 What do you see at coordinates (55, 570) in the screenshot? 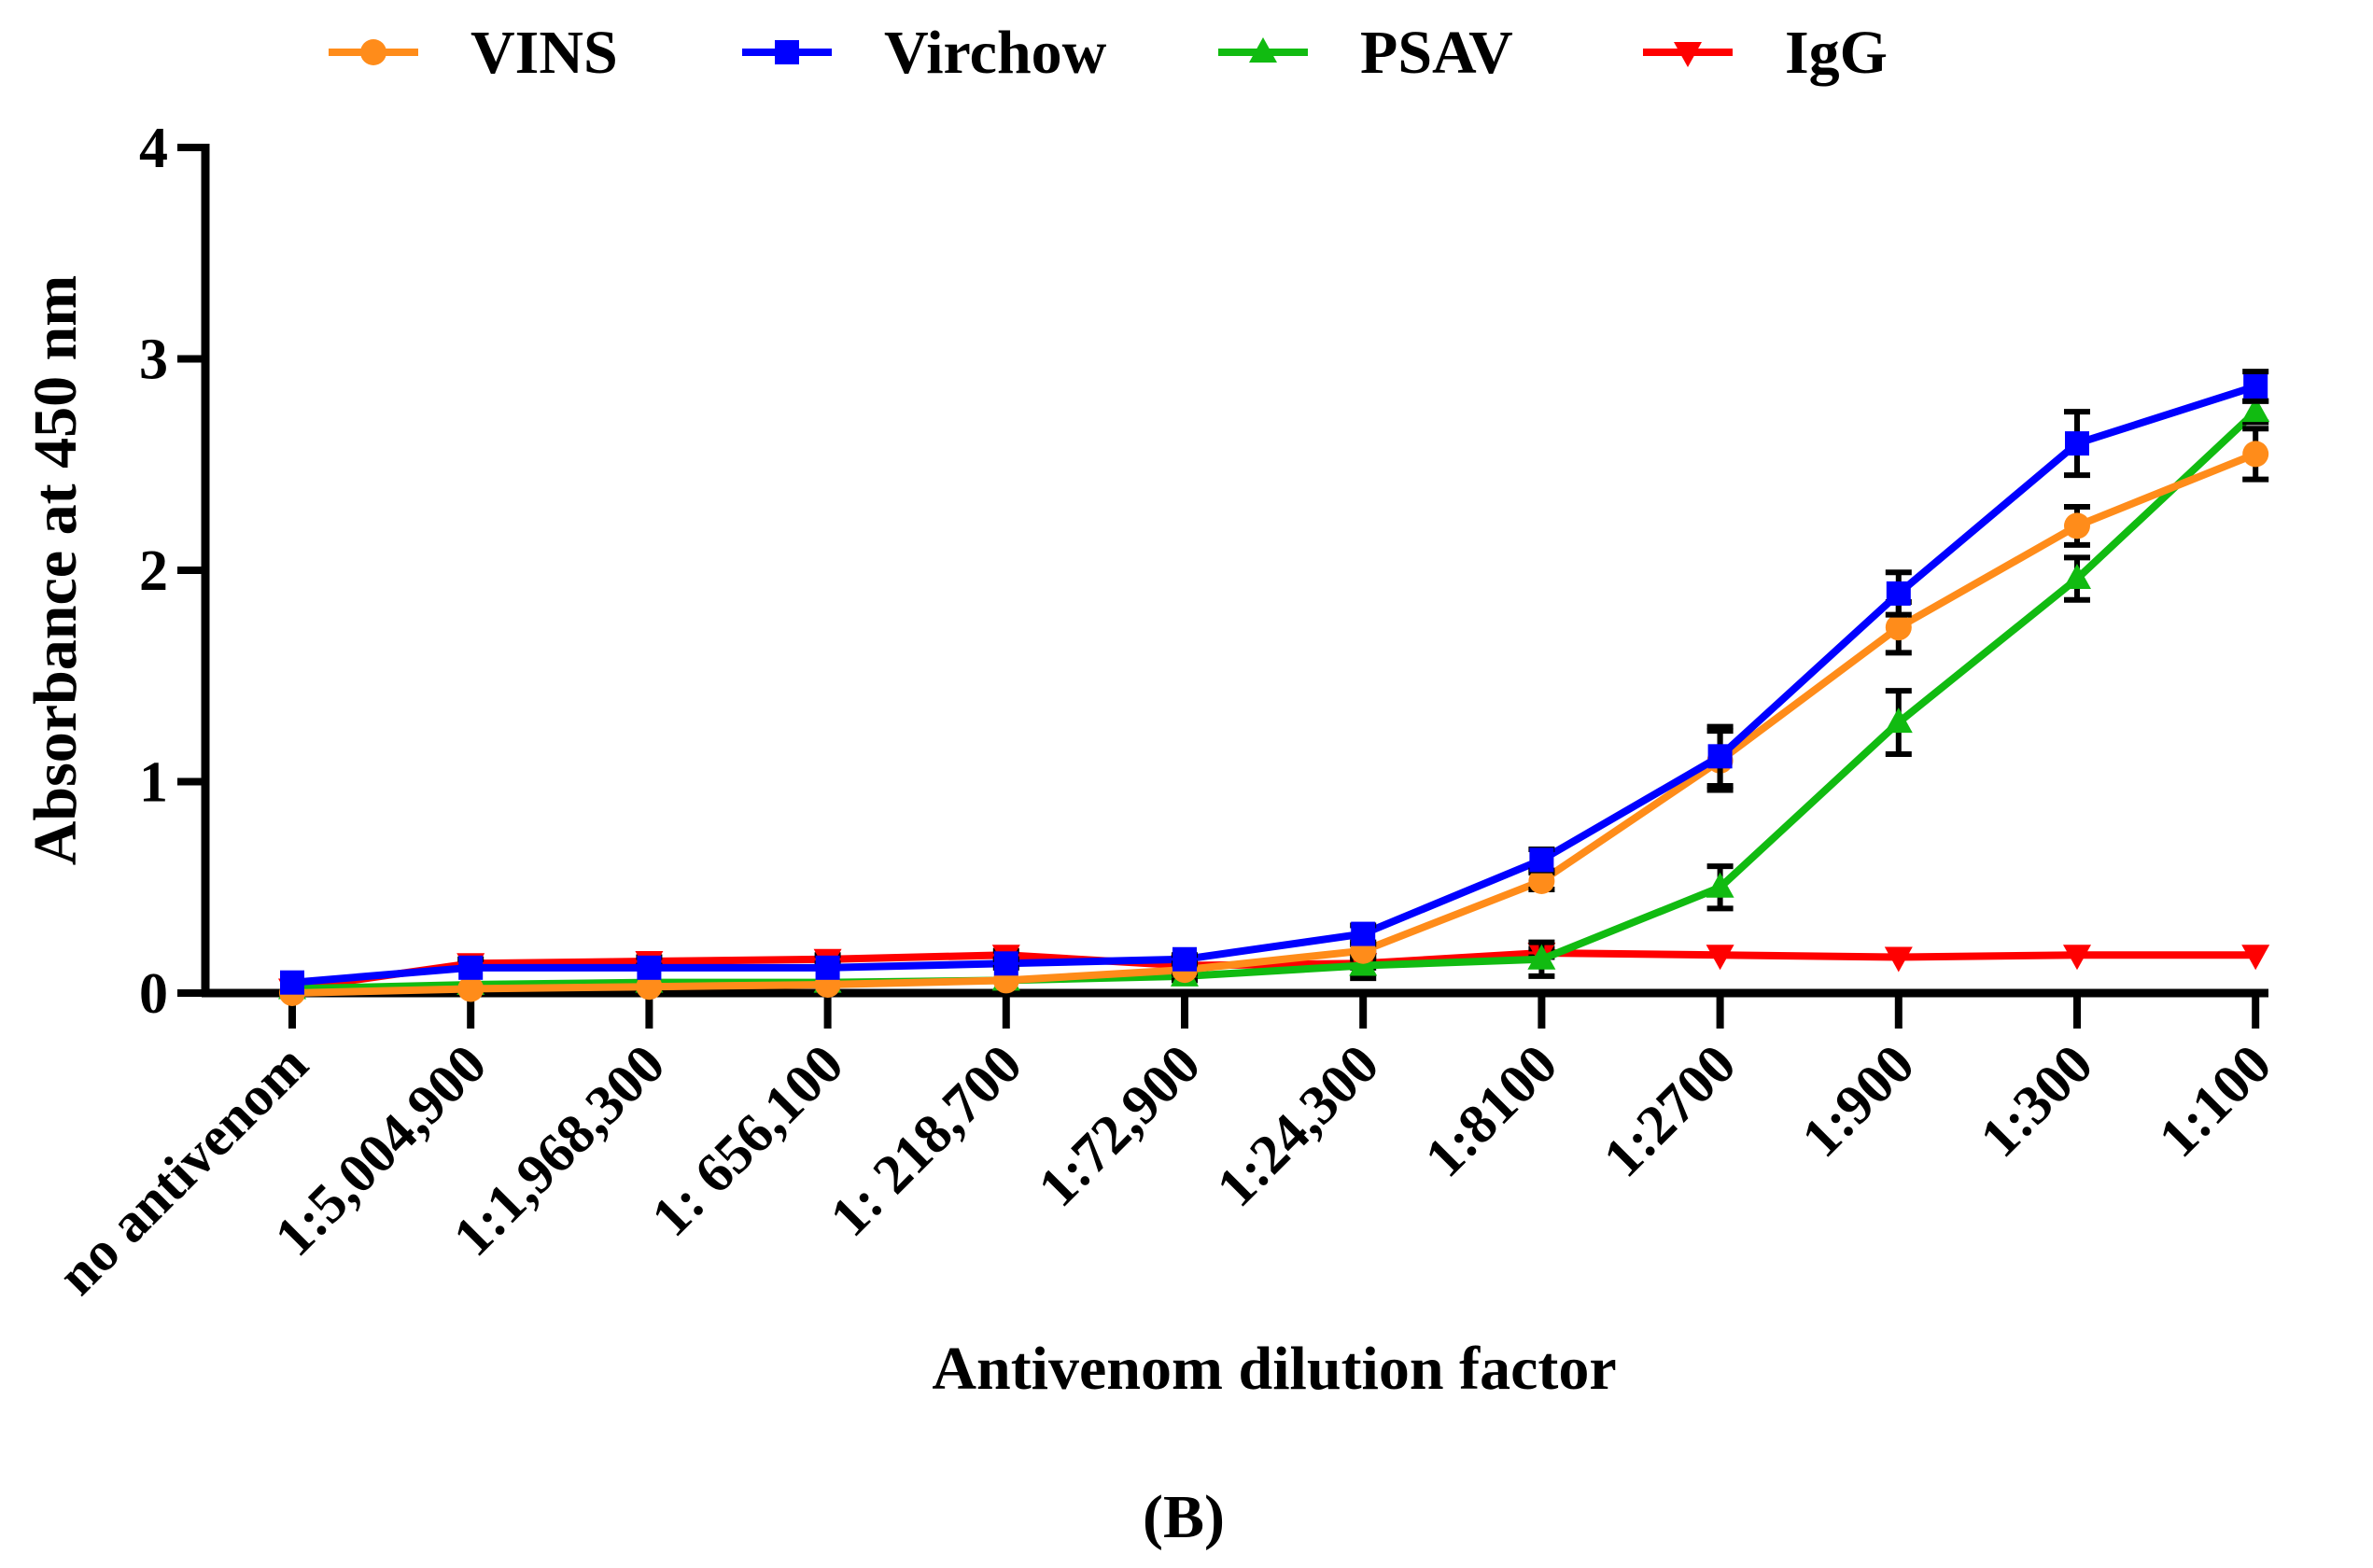
I see `y-axis-title: Absorbance at 450 nm` at bounding box center [55, 570].